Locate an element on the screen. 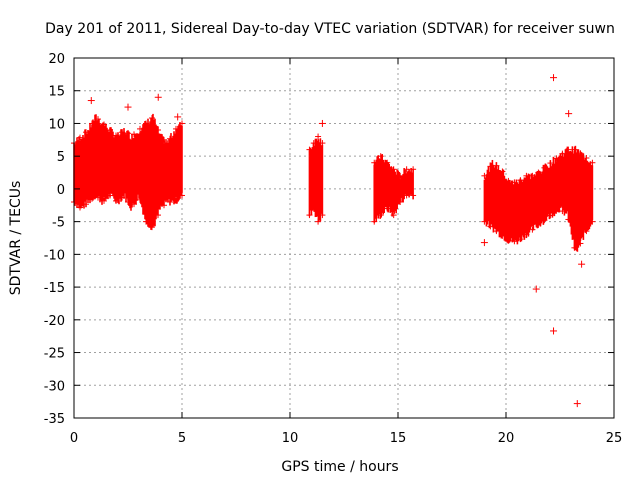 This screenshot has height=480, width=640. x-tick-label: 15 is located at coordinates (398, 438).